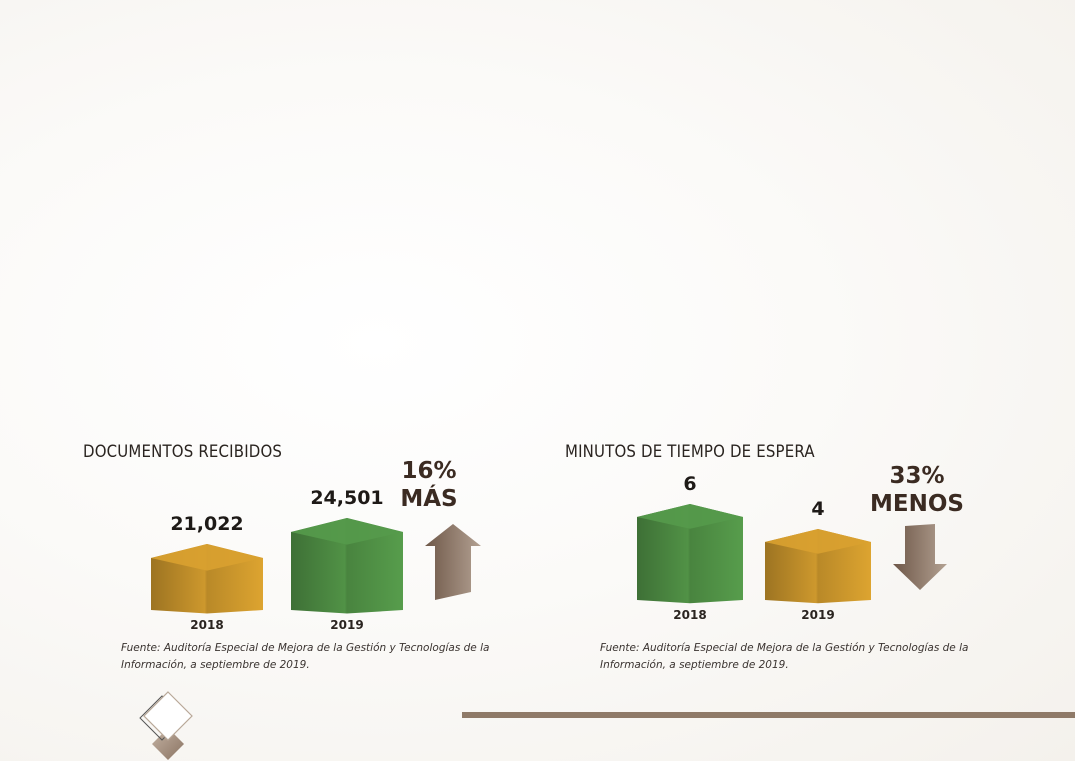 The image size is (1075, 761). I want to click on diamond-logo-icon, so click(166, 725).